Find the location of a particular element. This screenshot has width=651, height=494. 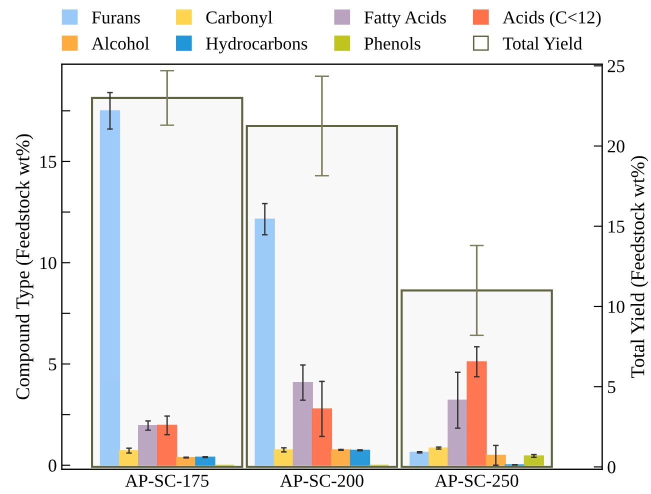

y-tick-label: 10 is located at coordinates (48, 263).